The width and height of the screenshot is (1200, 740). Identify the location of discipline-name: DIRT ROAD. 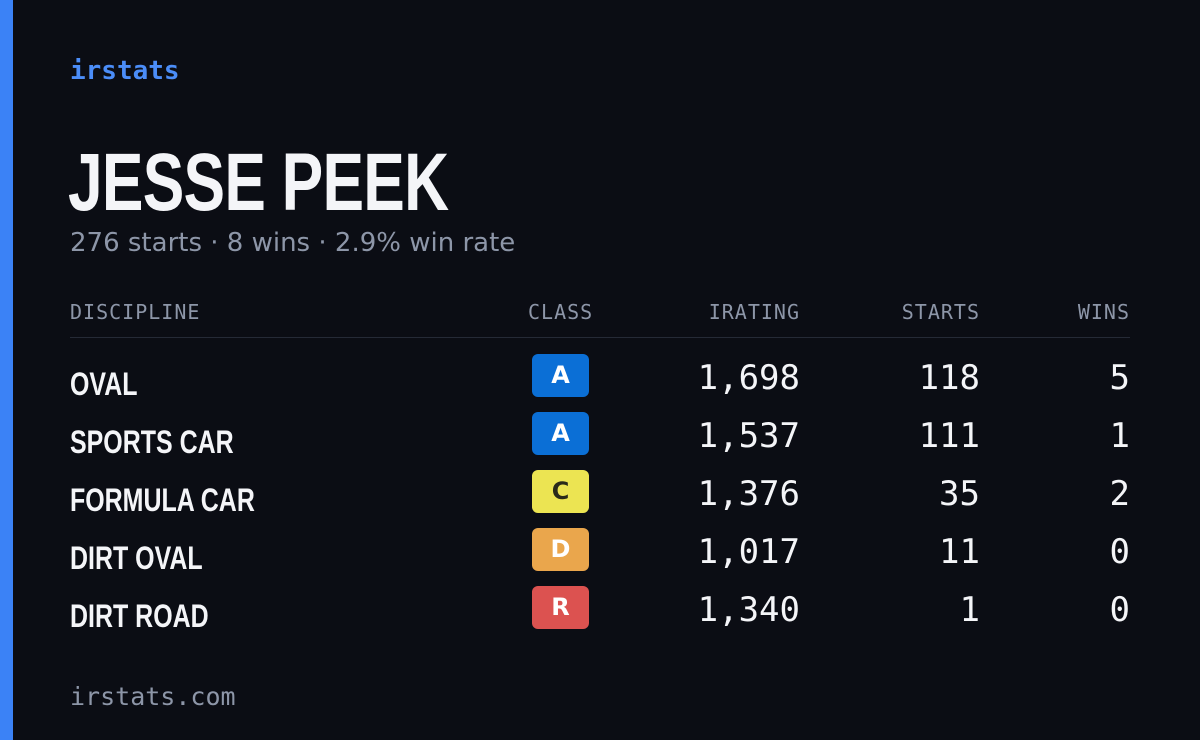
(139, 616).